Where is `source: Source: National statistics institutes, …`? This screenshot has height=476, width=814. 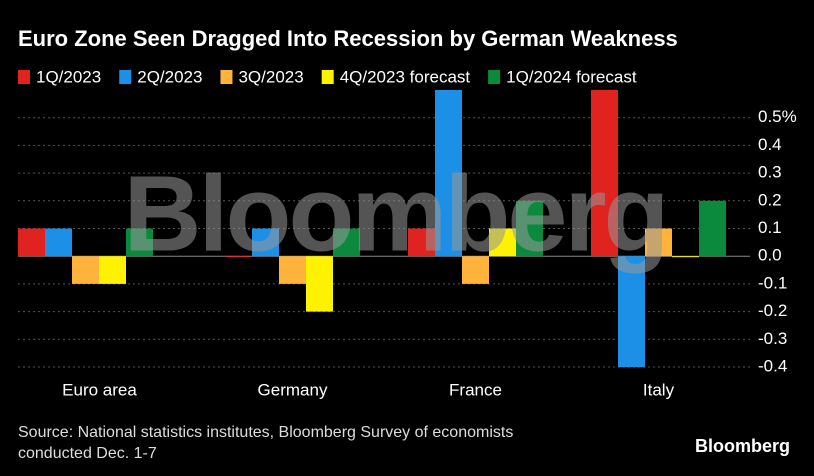
source: Source: National statistics institutes, … is located at coordinates (265, 432).